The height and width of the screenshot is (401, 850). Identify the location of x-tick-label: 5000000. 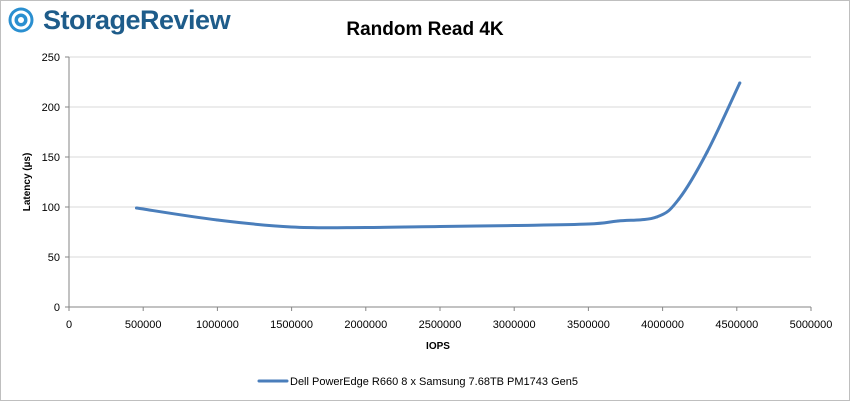
(811, 325).